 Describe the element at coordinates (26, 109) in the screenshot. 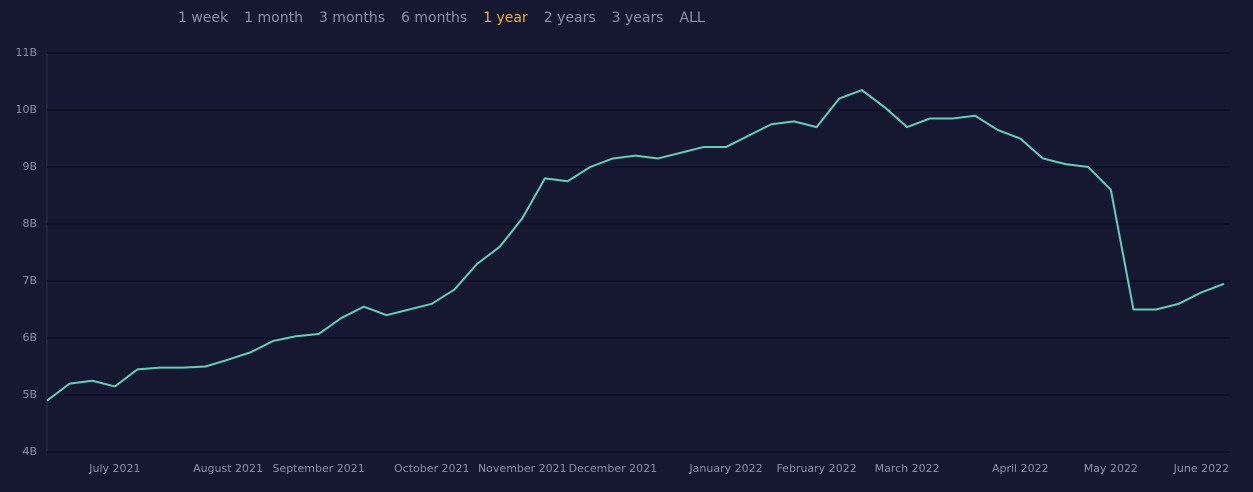

I see `y-tick-label: 10B` at that location.